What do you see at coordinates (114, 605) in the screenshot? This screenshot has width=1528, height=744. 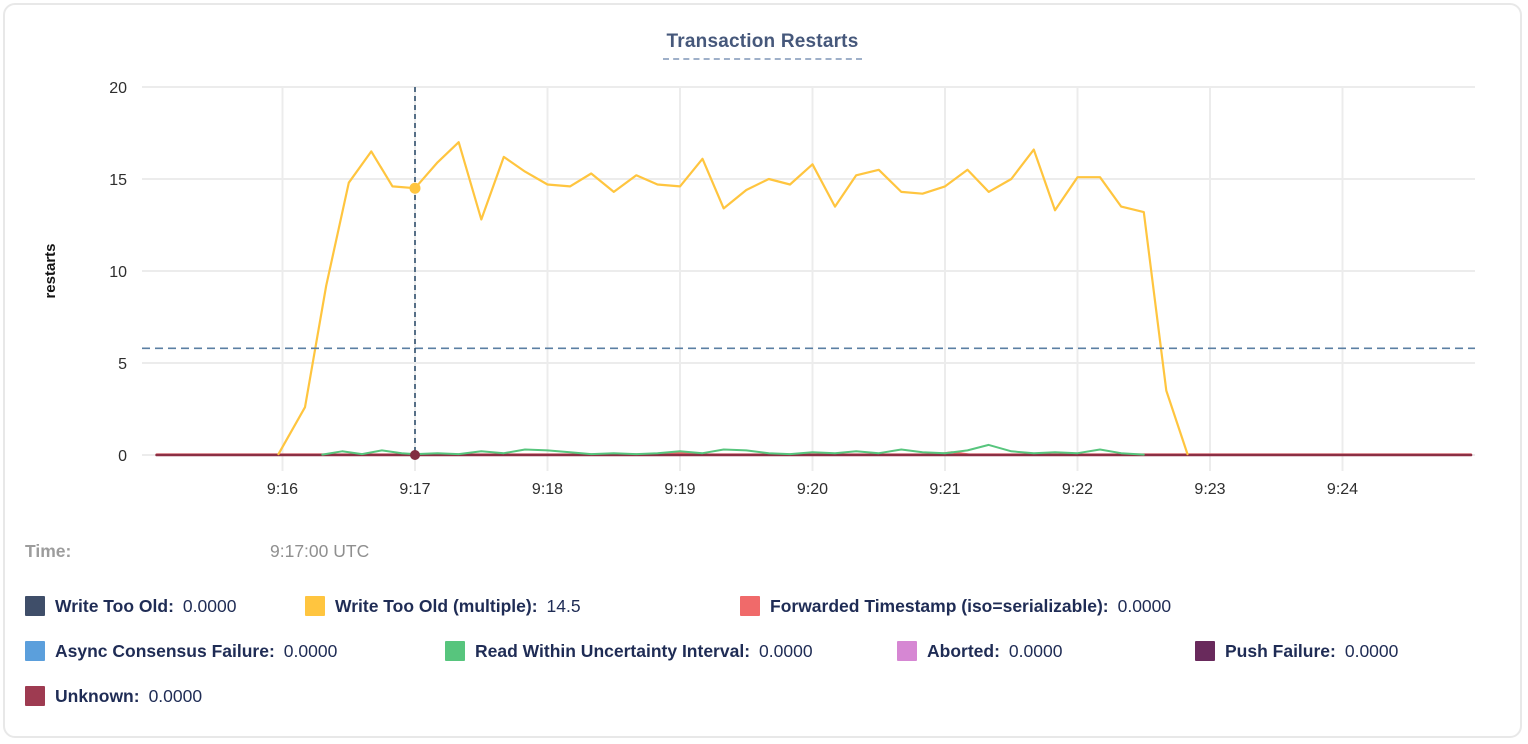 I see `legend-label: Write Too Old:` at bounding box center [114, 605].